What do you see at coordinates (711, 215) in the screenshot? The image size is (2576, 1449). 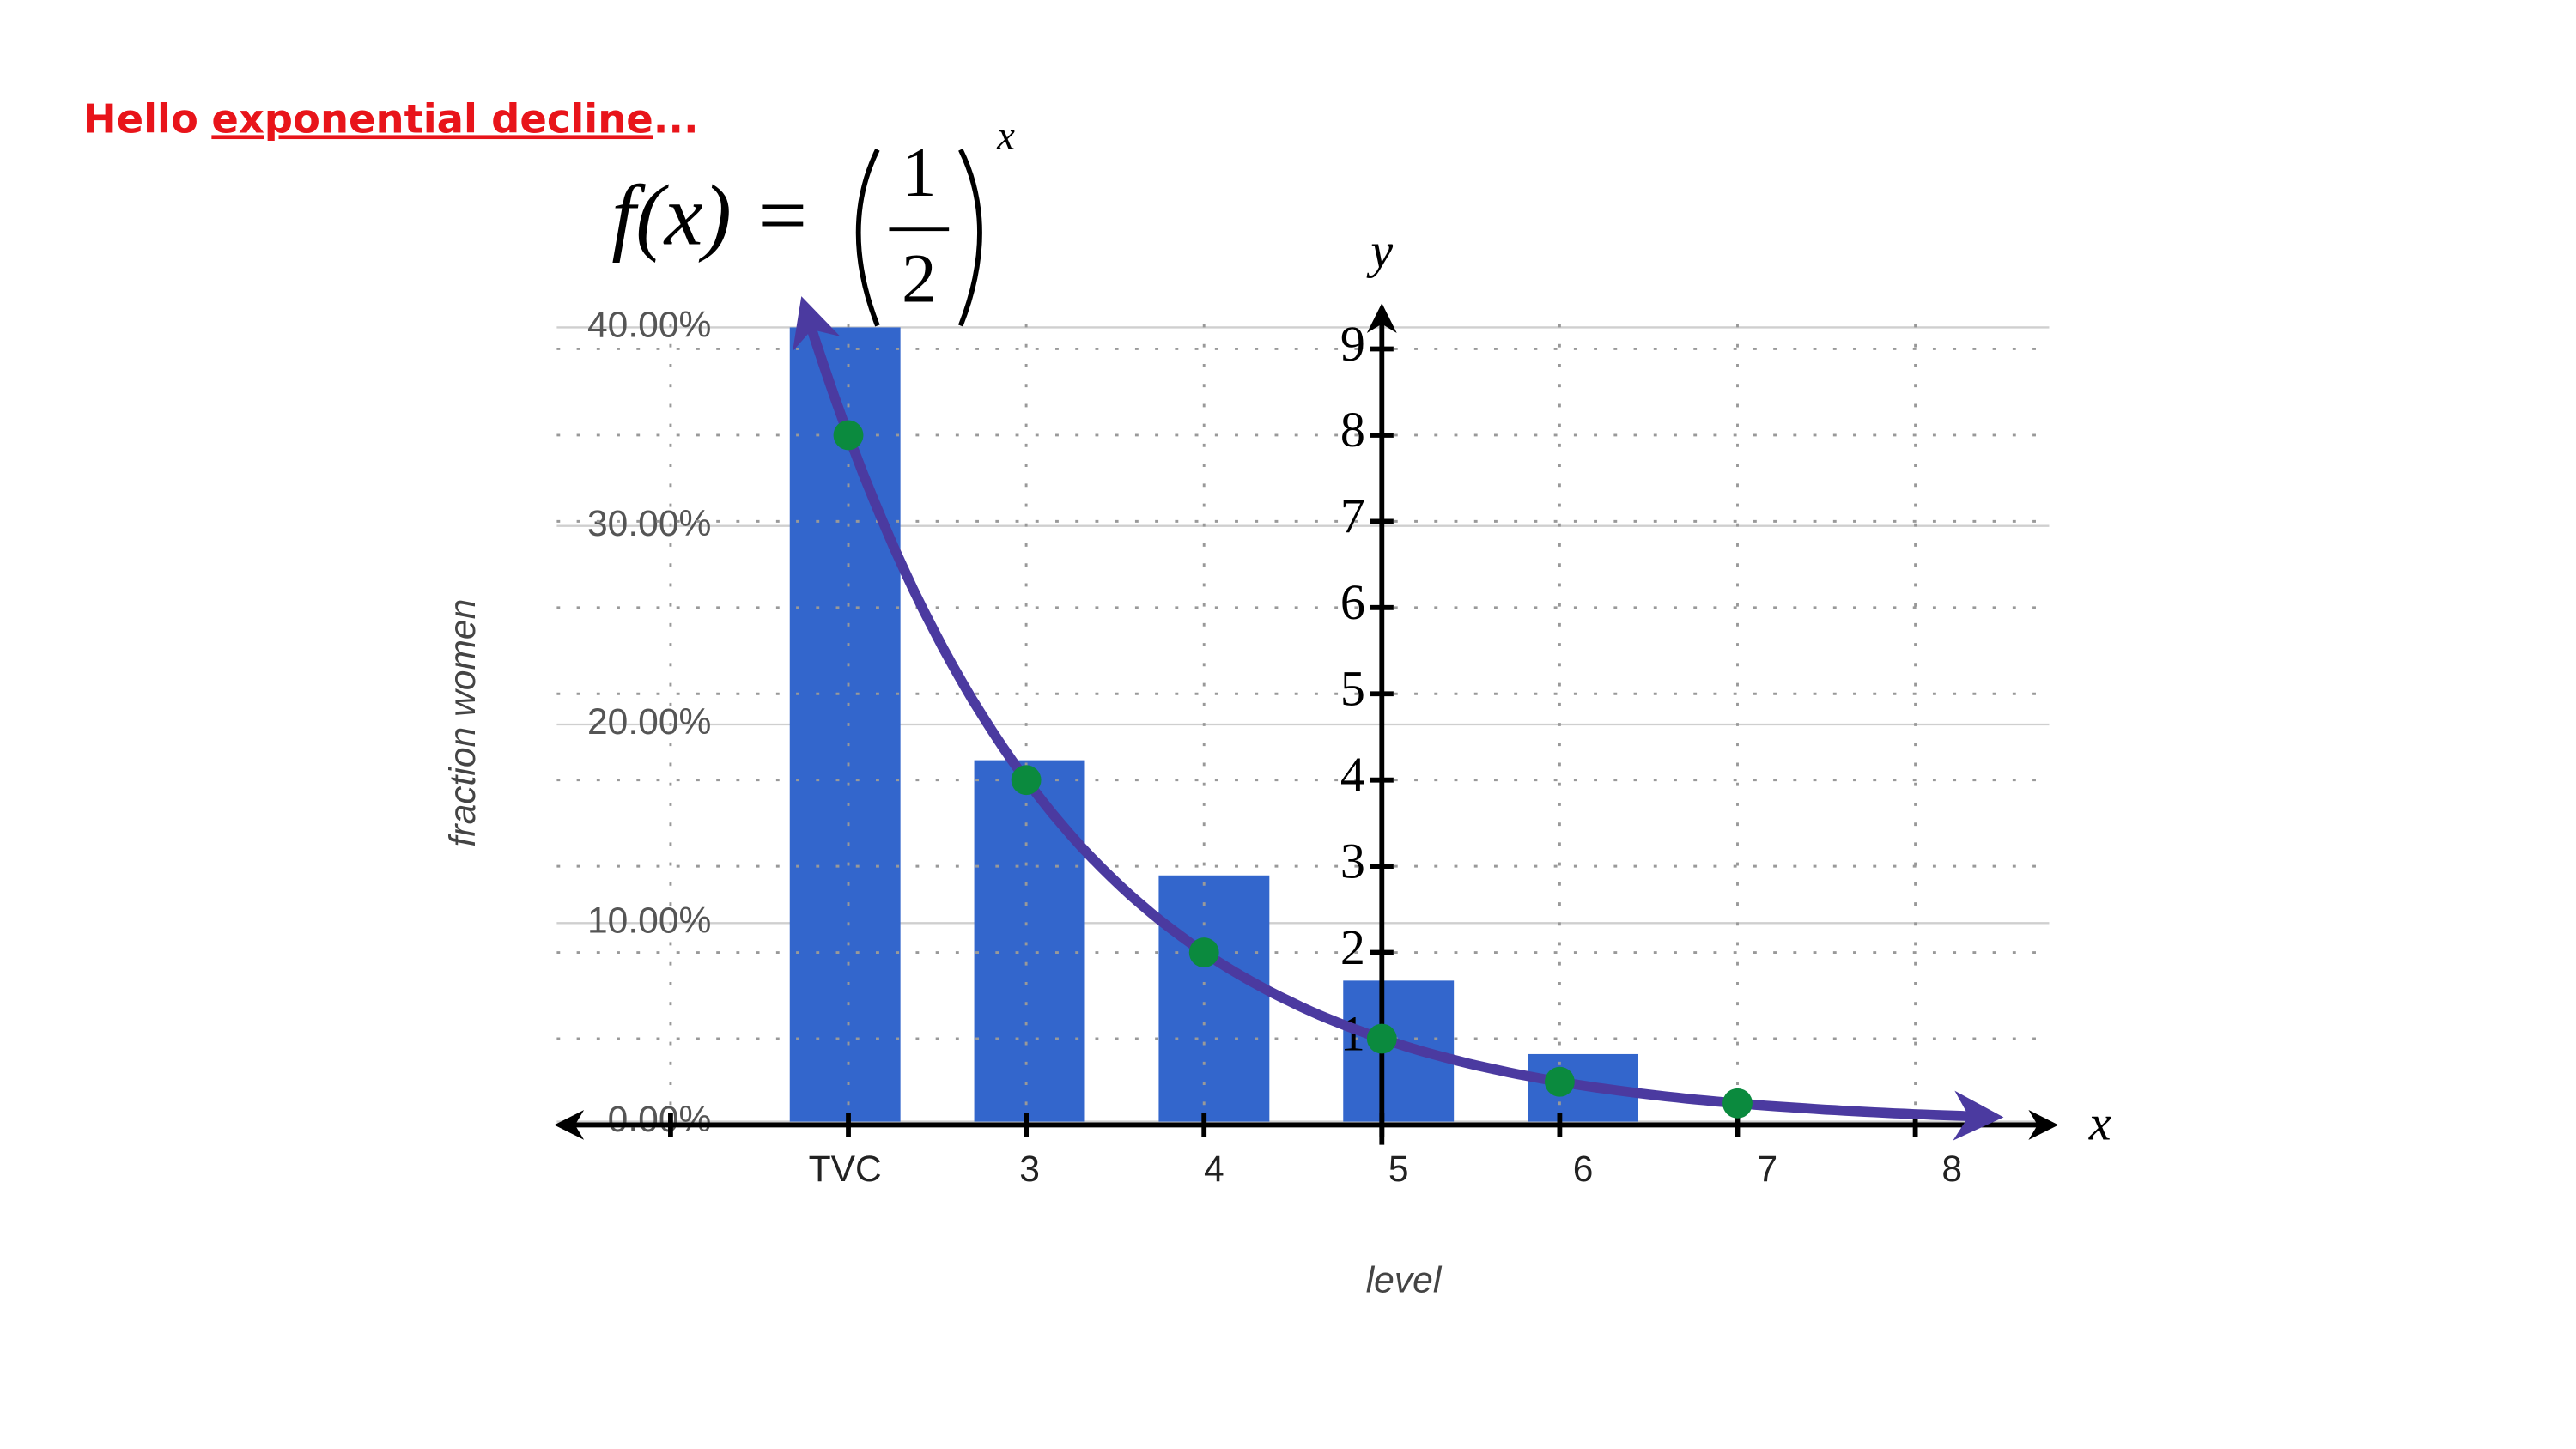 I see `formula-lhs: f(x) =` at bounding box center [711, 215].